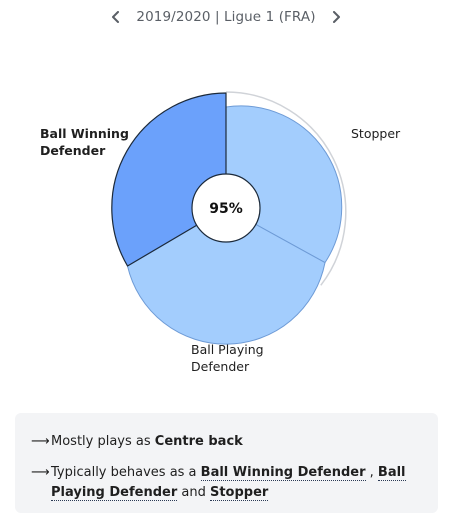 This screenshot has height=513, width=452. Describe the element at coordinates (198, 441) in the screenshot. I see `position-name: Centre back` at that location.